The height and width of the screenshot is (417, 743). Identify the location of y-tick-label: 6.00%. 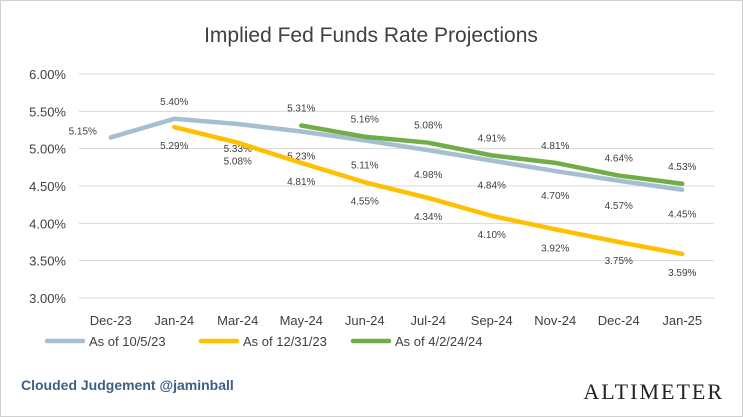
(47, 74).